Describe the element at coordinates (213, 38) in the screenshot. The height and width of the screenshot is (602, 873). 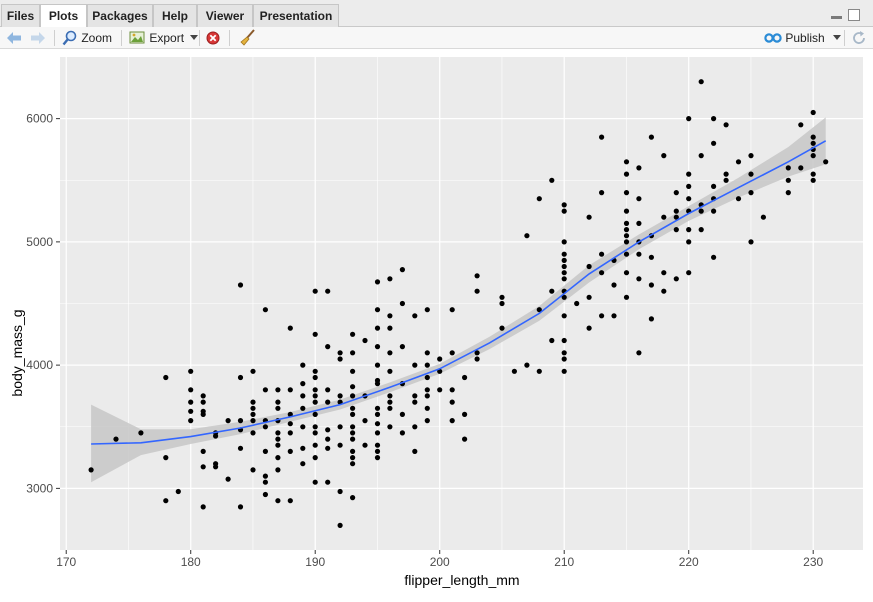
I see `remove-plot-icon` at that location.